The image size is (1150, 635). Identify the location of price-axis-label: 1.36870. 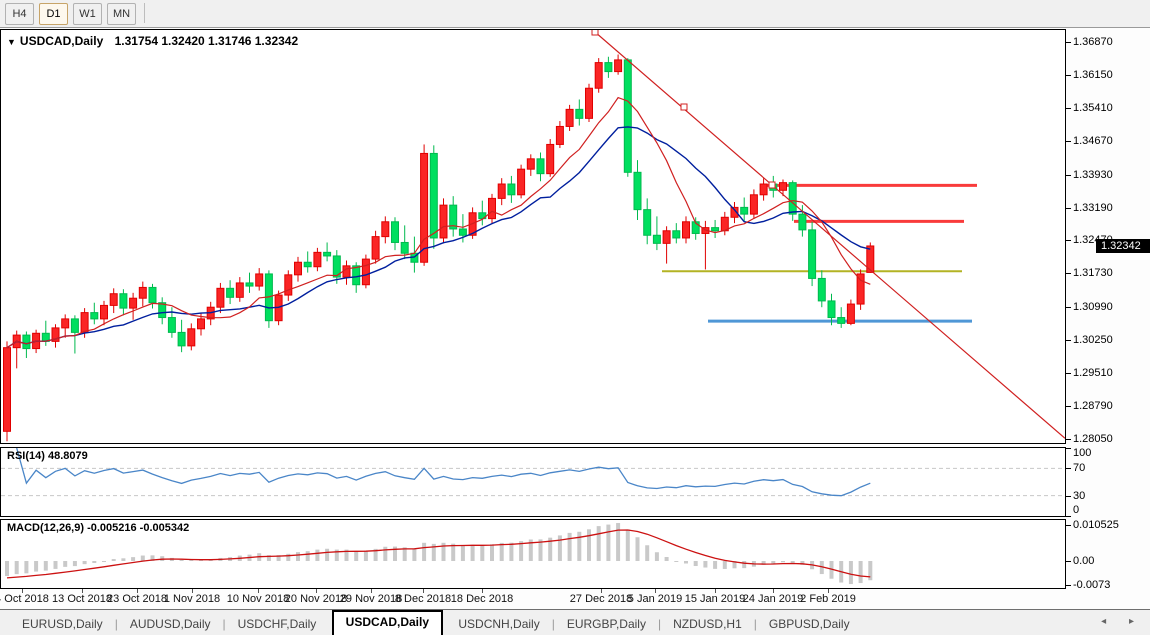
(1093, 42).